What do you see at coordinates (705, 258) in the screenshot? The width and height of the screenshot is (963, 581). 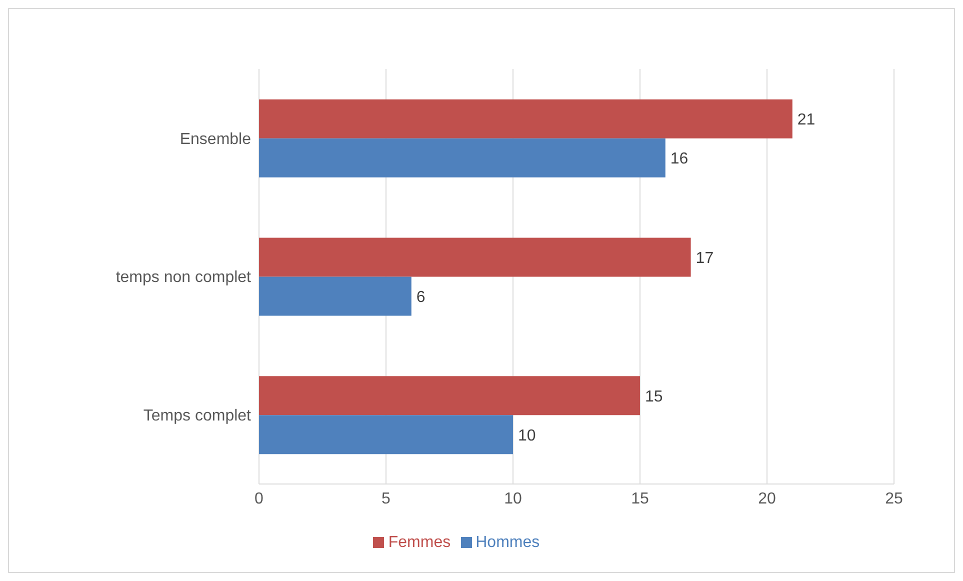 I see `data-label: 17` at bounding box center [705, 258].